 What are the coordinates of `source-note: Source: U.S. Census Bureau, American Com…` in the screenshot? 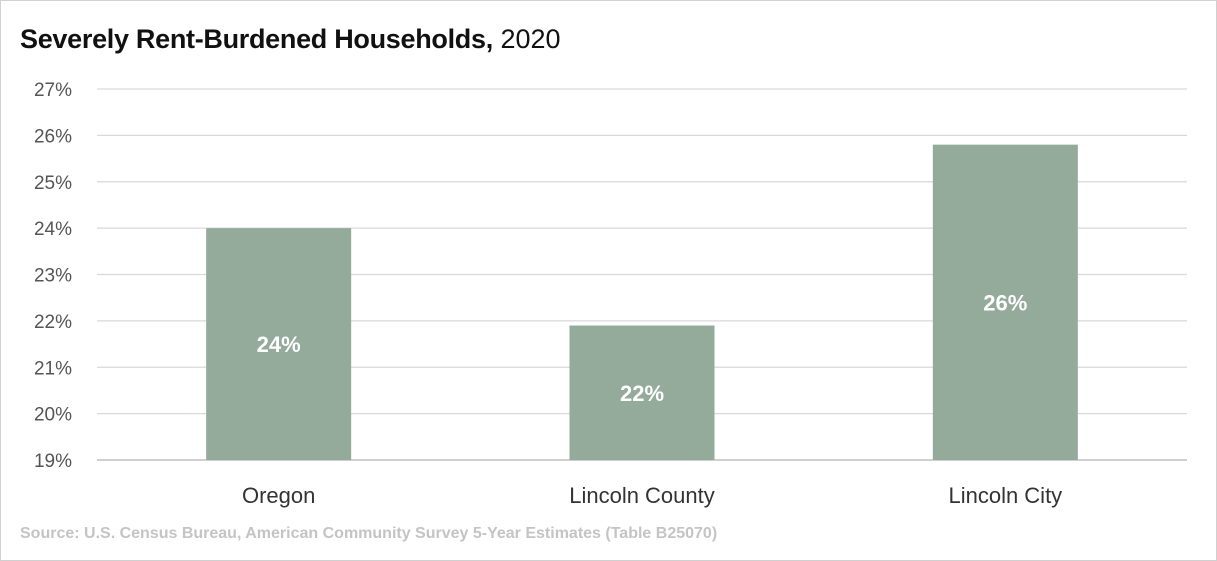 It's located at (369, 533).